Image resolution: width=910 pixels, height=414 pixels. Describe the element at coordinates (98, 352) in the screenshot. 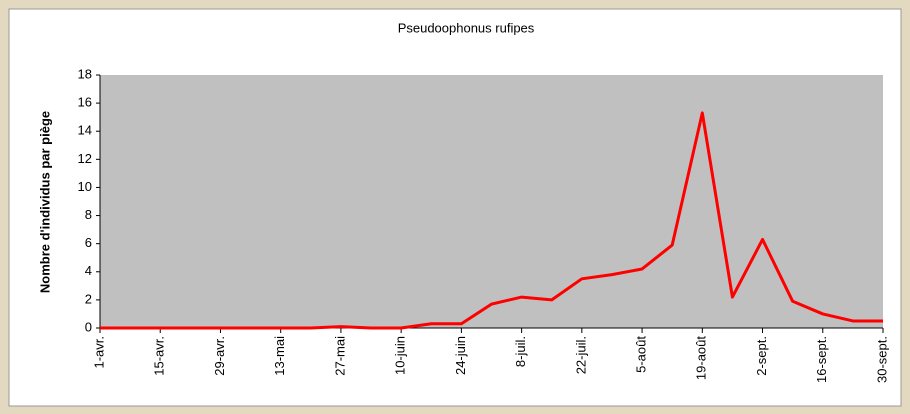

I see `x-tick-label: 1-avr.` at that location.